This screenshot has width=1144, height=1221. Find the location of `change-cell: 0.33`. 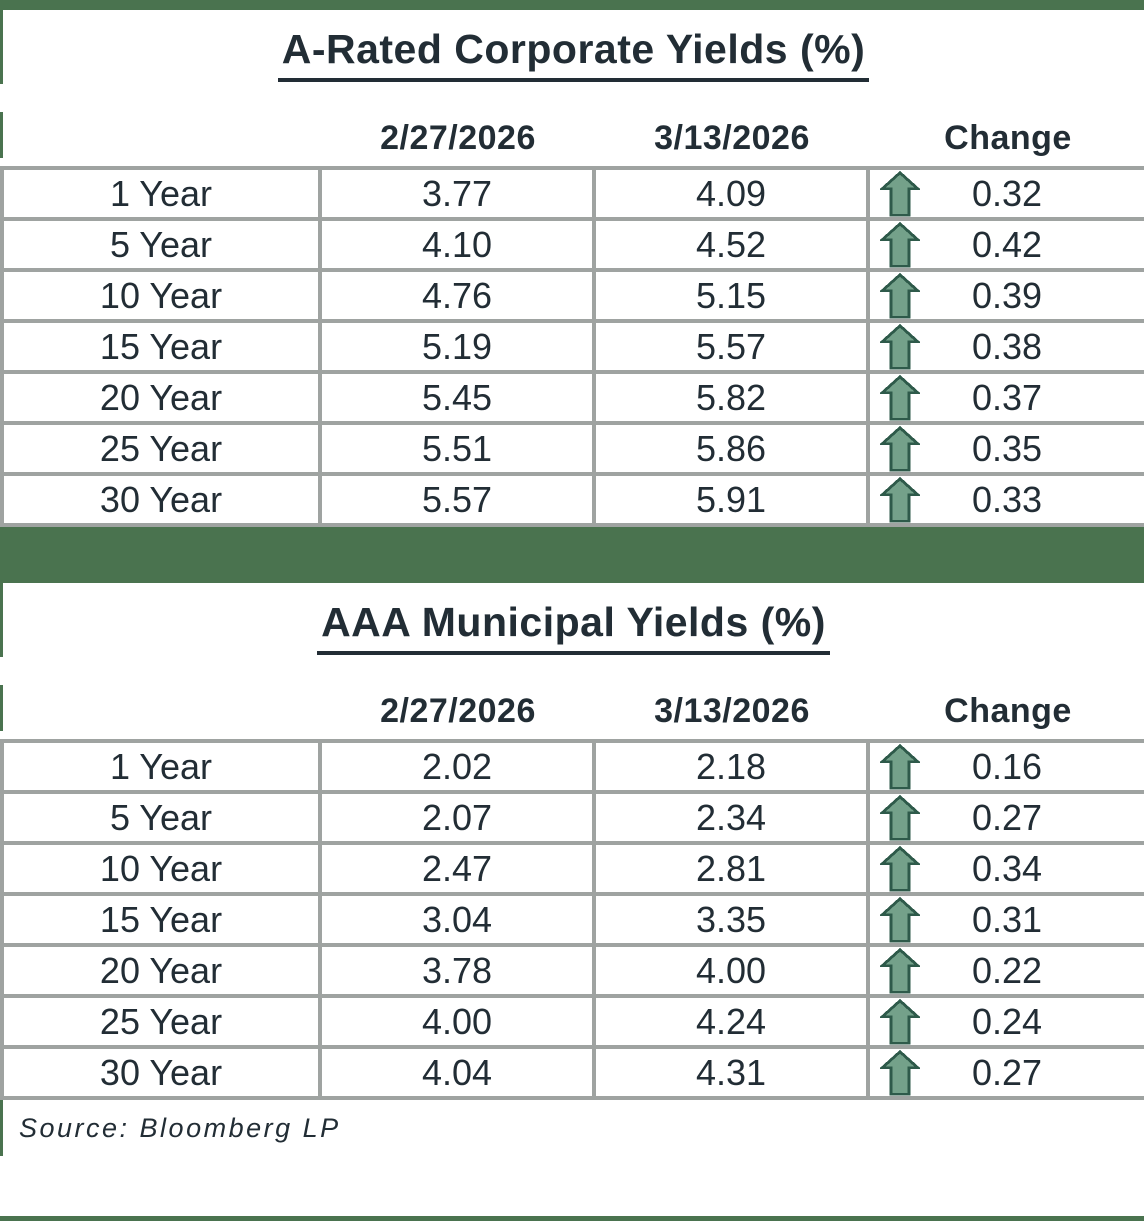

change-cell: 0.33 is located at coordinates (1005, 499).